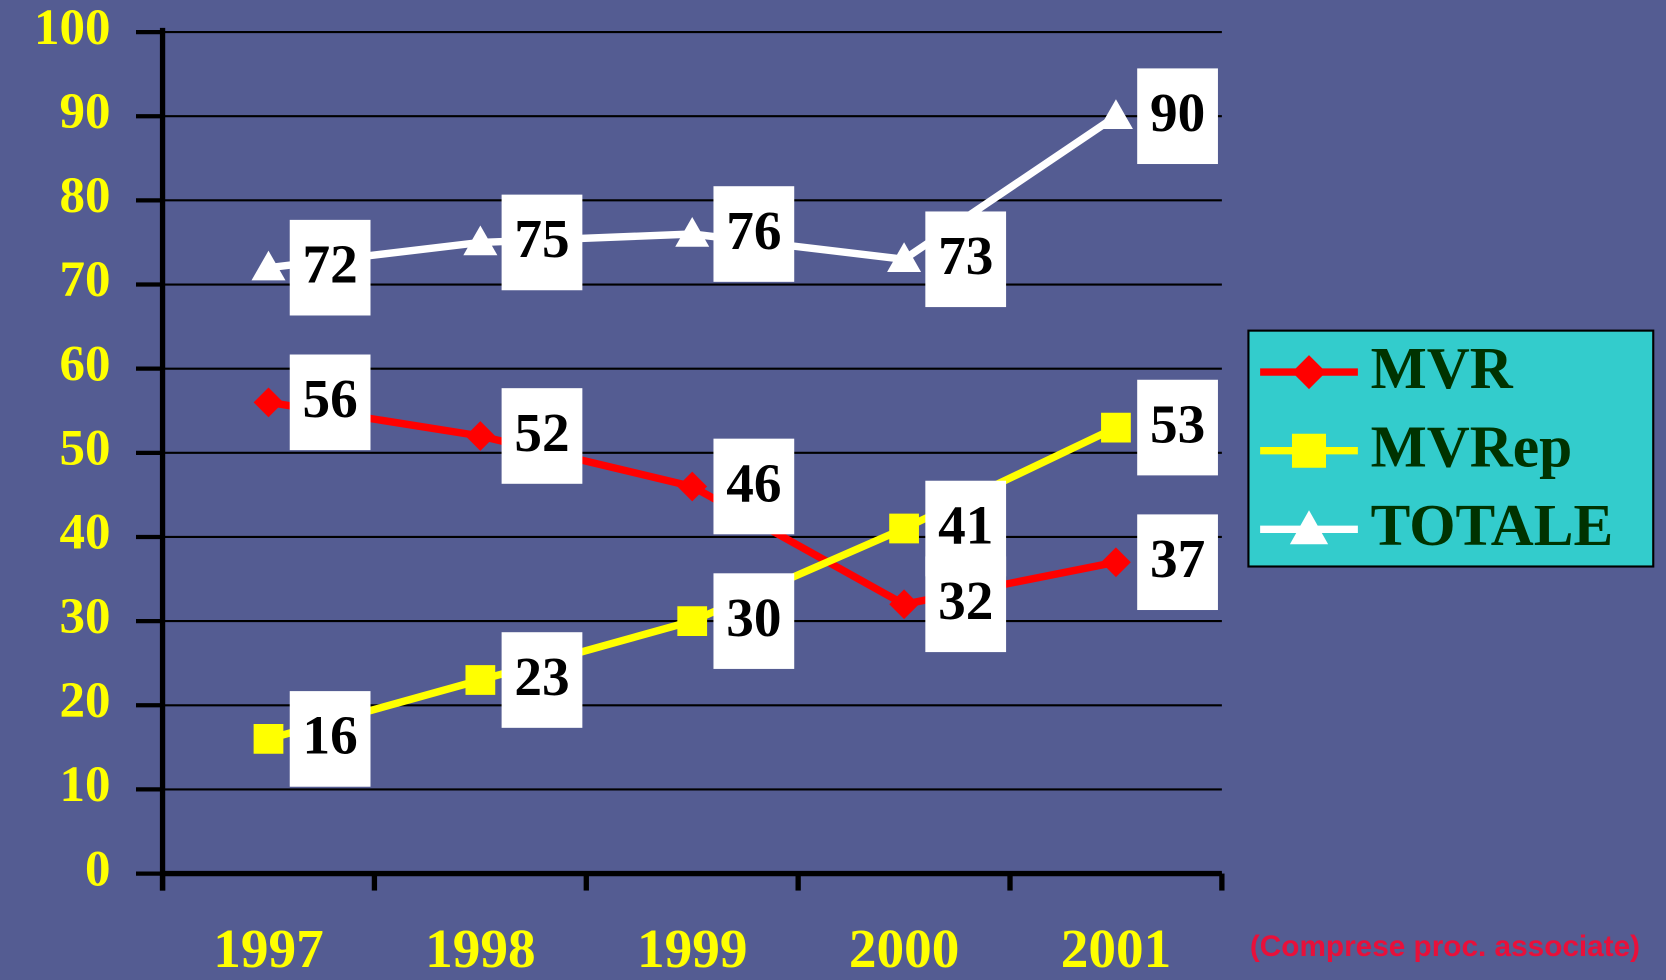 The image size is (1666, 980). What do you see at coordinates (1177, 558) in the screenshot?
I see `value-label: 37` at bounding box center [1177, 558].